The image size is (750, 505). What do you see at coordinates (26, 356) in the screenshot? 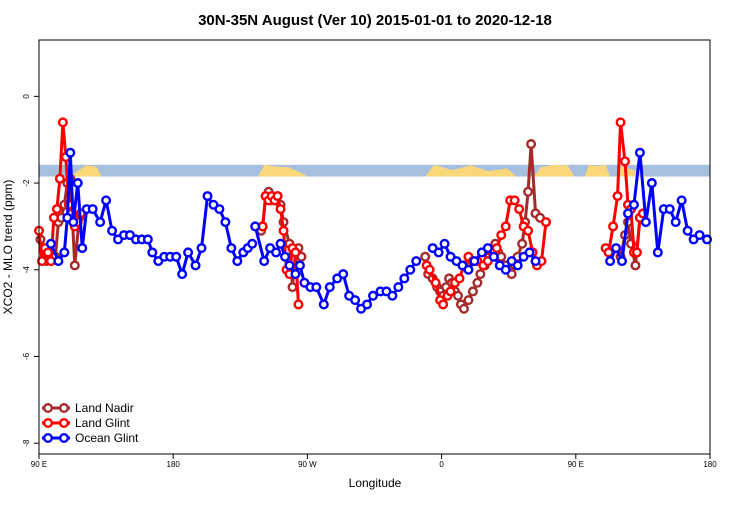
I see `y-tick-label: -6` at bounding box center [26, 356].